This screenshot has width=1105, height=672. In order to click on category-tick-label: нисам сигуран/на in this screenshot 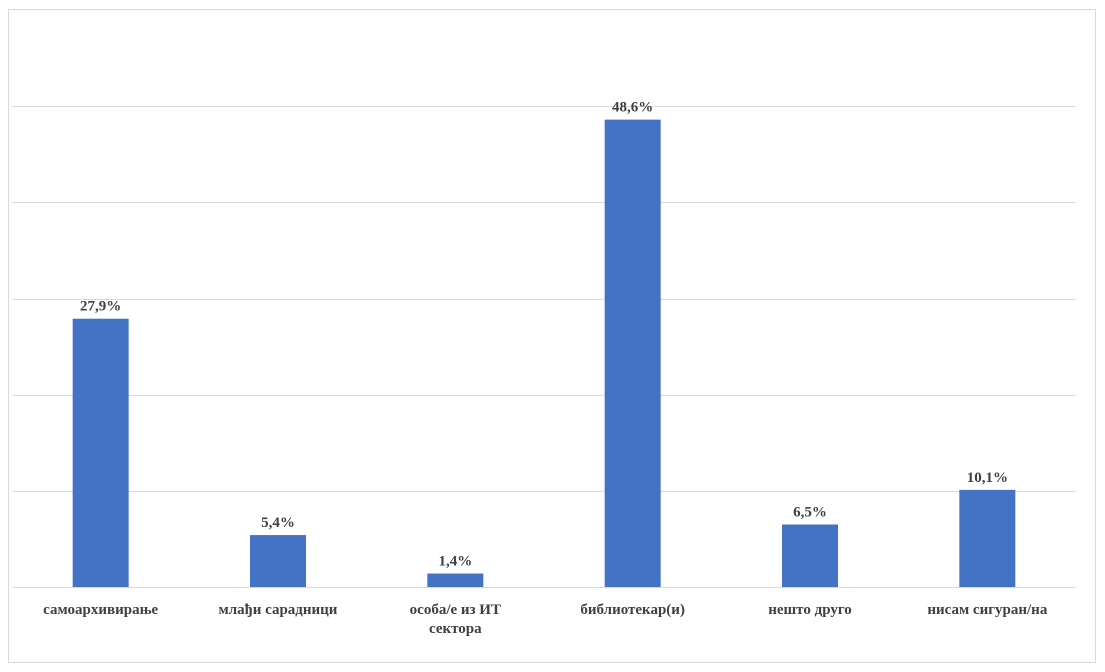, I will do `click(987, 610)`.